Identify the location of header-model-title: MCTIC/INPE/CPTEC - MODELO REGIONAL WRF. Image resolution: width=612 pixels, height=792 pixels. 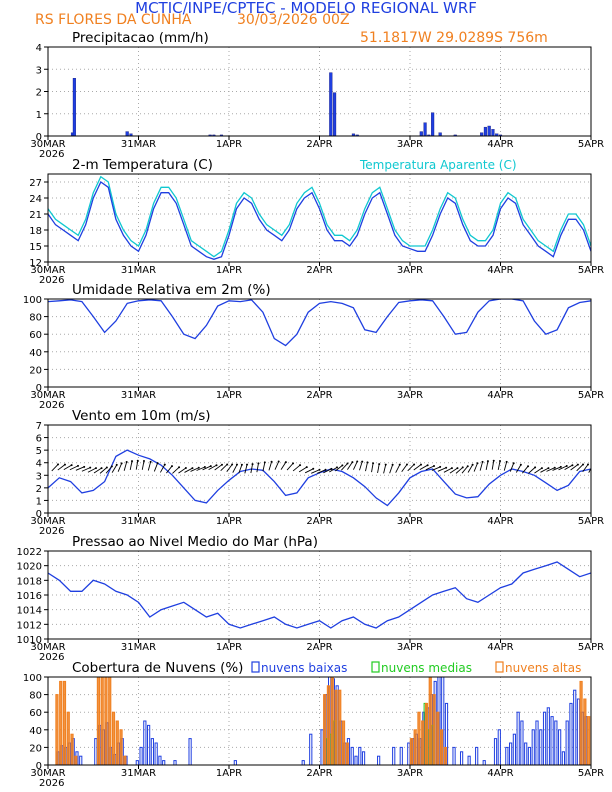
(306, 8).